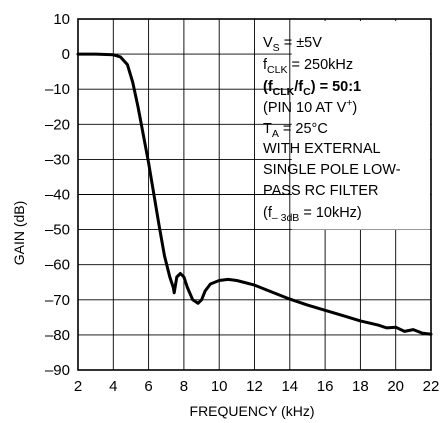 The width and height of the screenshot is (440, 423). I want to click on x-tick-labels: 2 4 6 8 10 12 14 16 18 20 22, so click(257, 386).